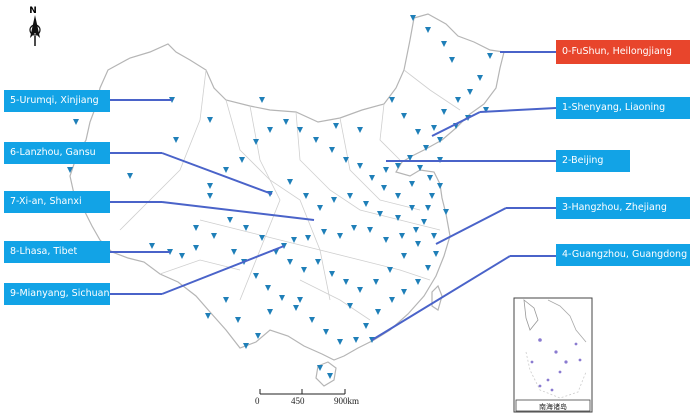 This screenshot has height=416, width=691. Describe the element at coordinates (623, 208) in the screenshot. I see `label-hangzhou: 3-Hangzhou, Zhejiang` at that location.